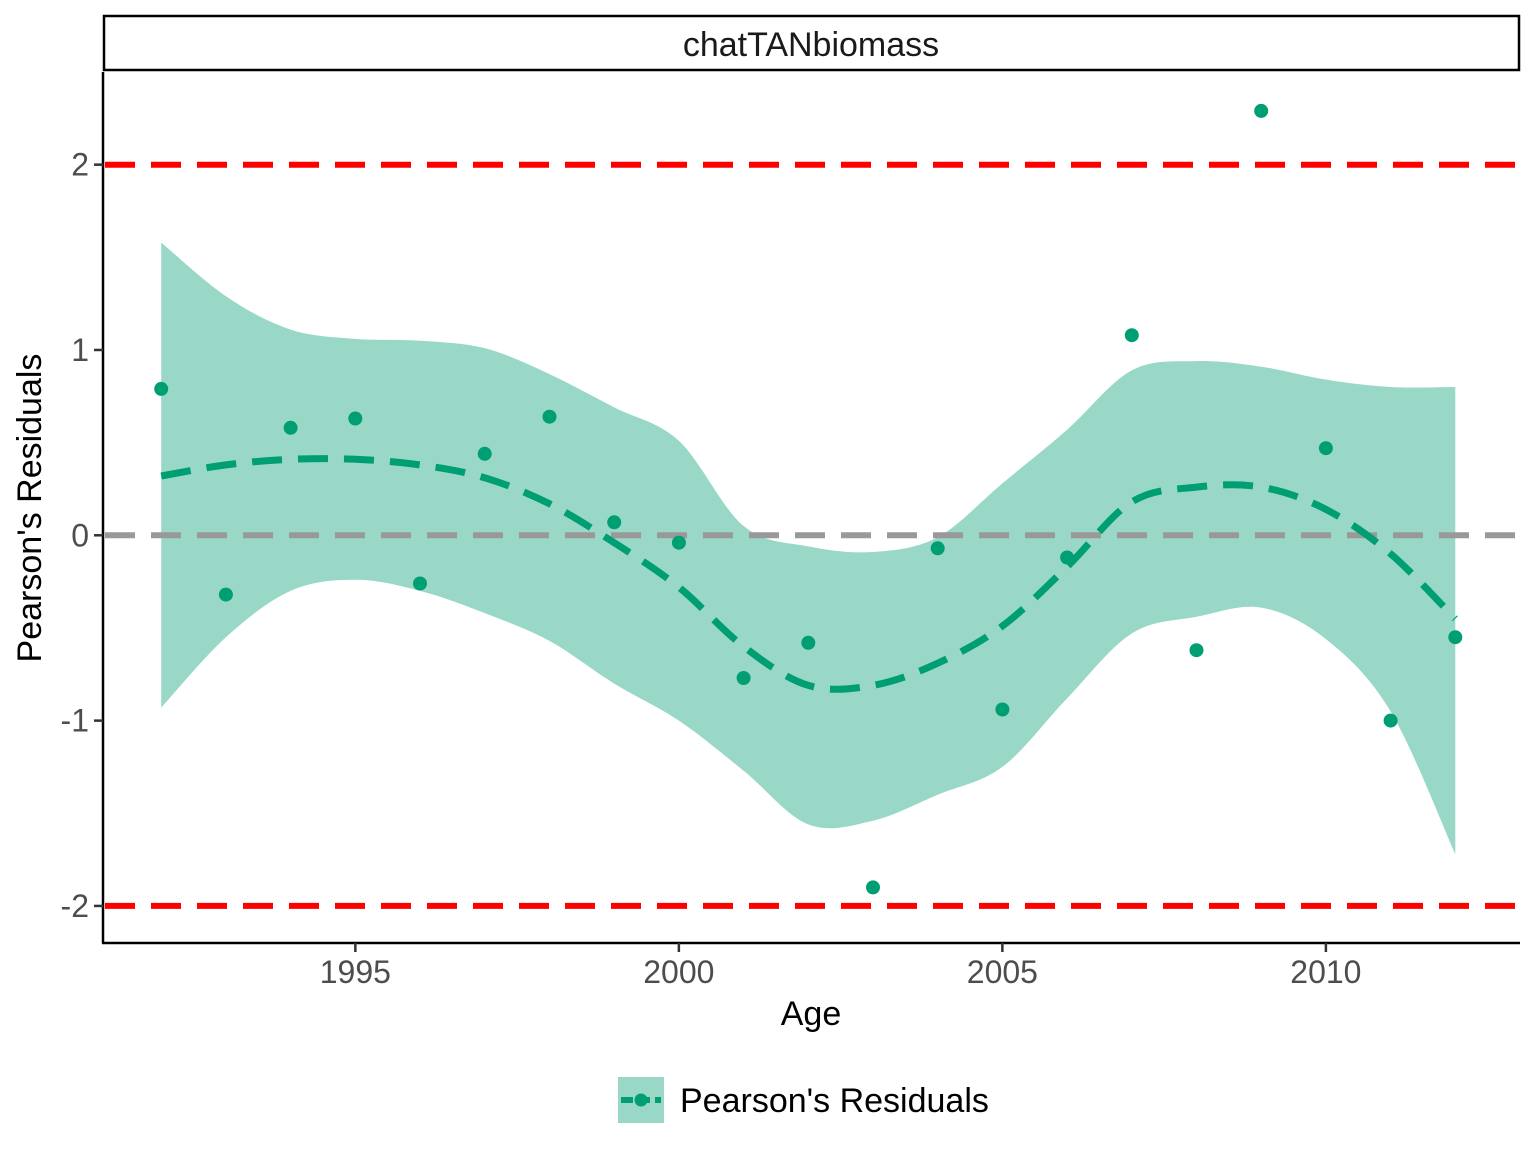 The height and width of the screenshot is (1152, 1536). What do you see at coordinates (834, 1101) in the screenshot?
I see `legend-label: Pearson's Residuals` at bounding box center [834, 1101].